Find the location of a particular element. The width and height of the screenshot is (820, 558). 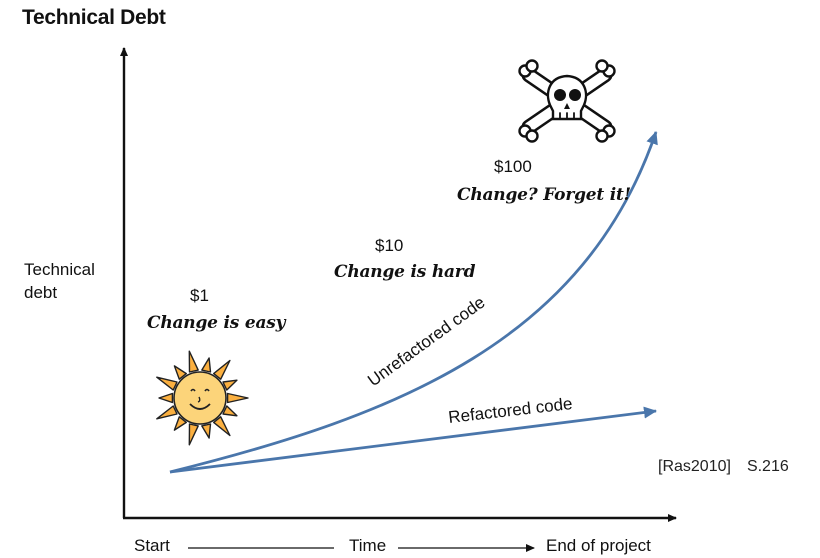

x-axis-time-label: Time is located at coordinates (368, 545).